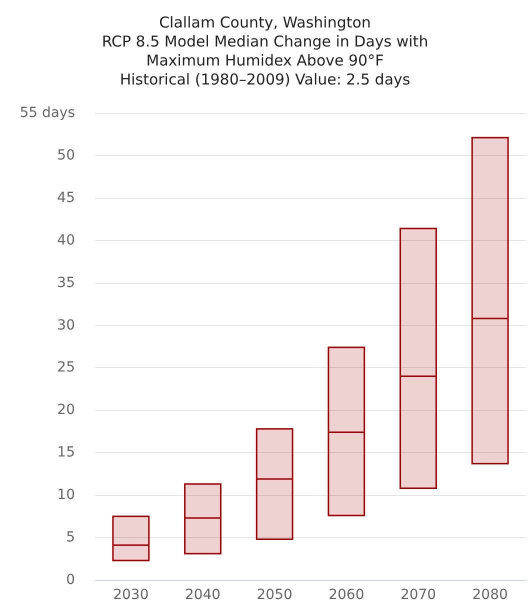  I want to click on y-tick-label: 45, so click(66, 198).